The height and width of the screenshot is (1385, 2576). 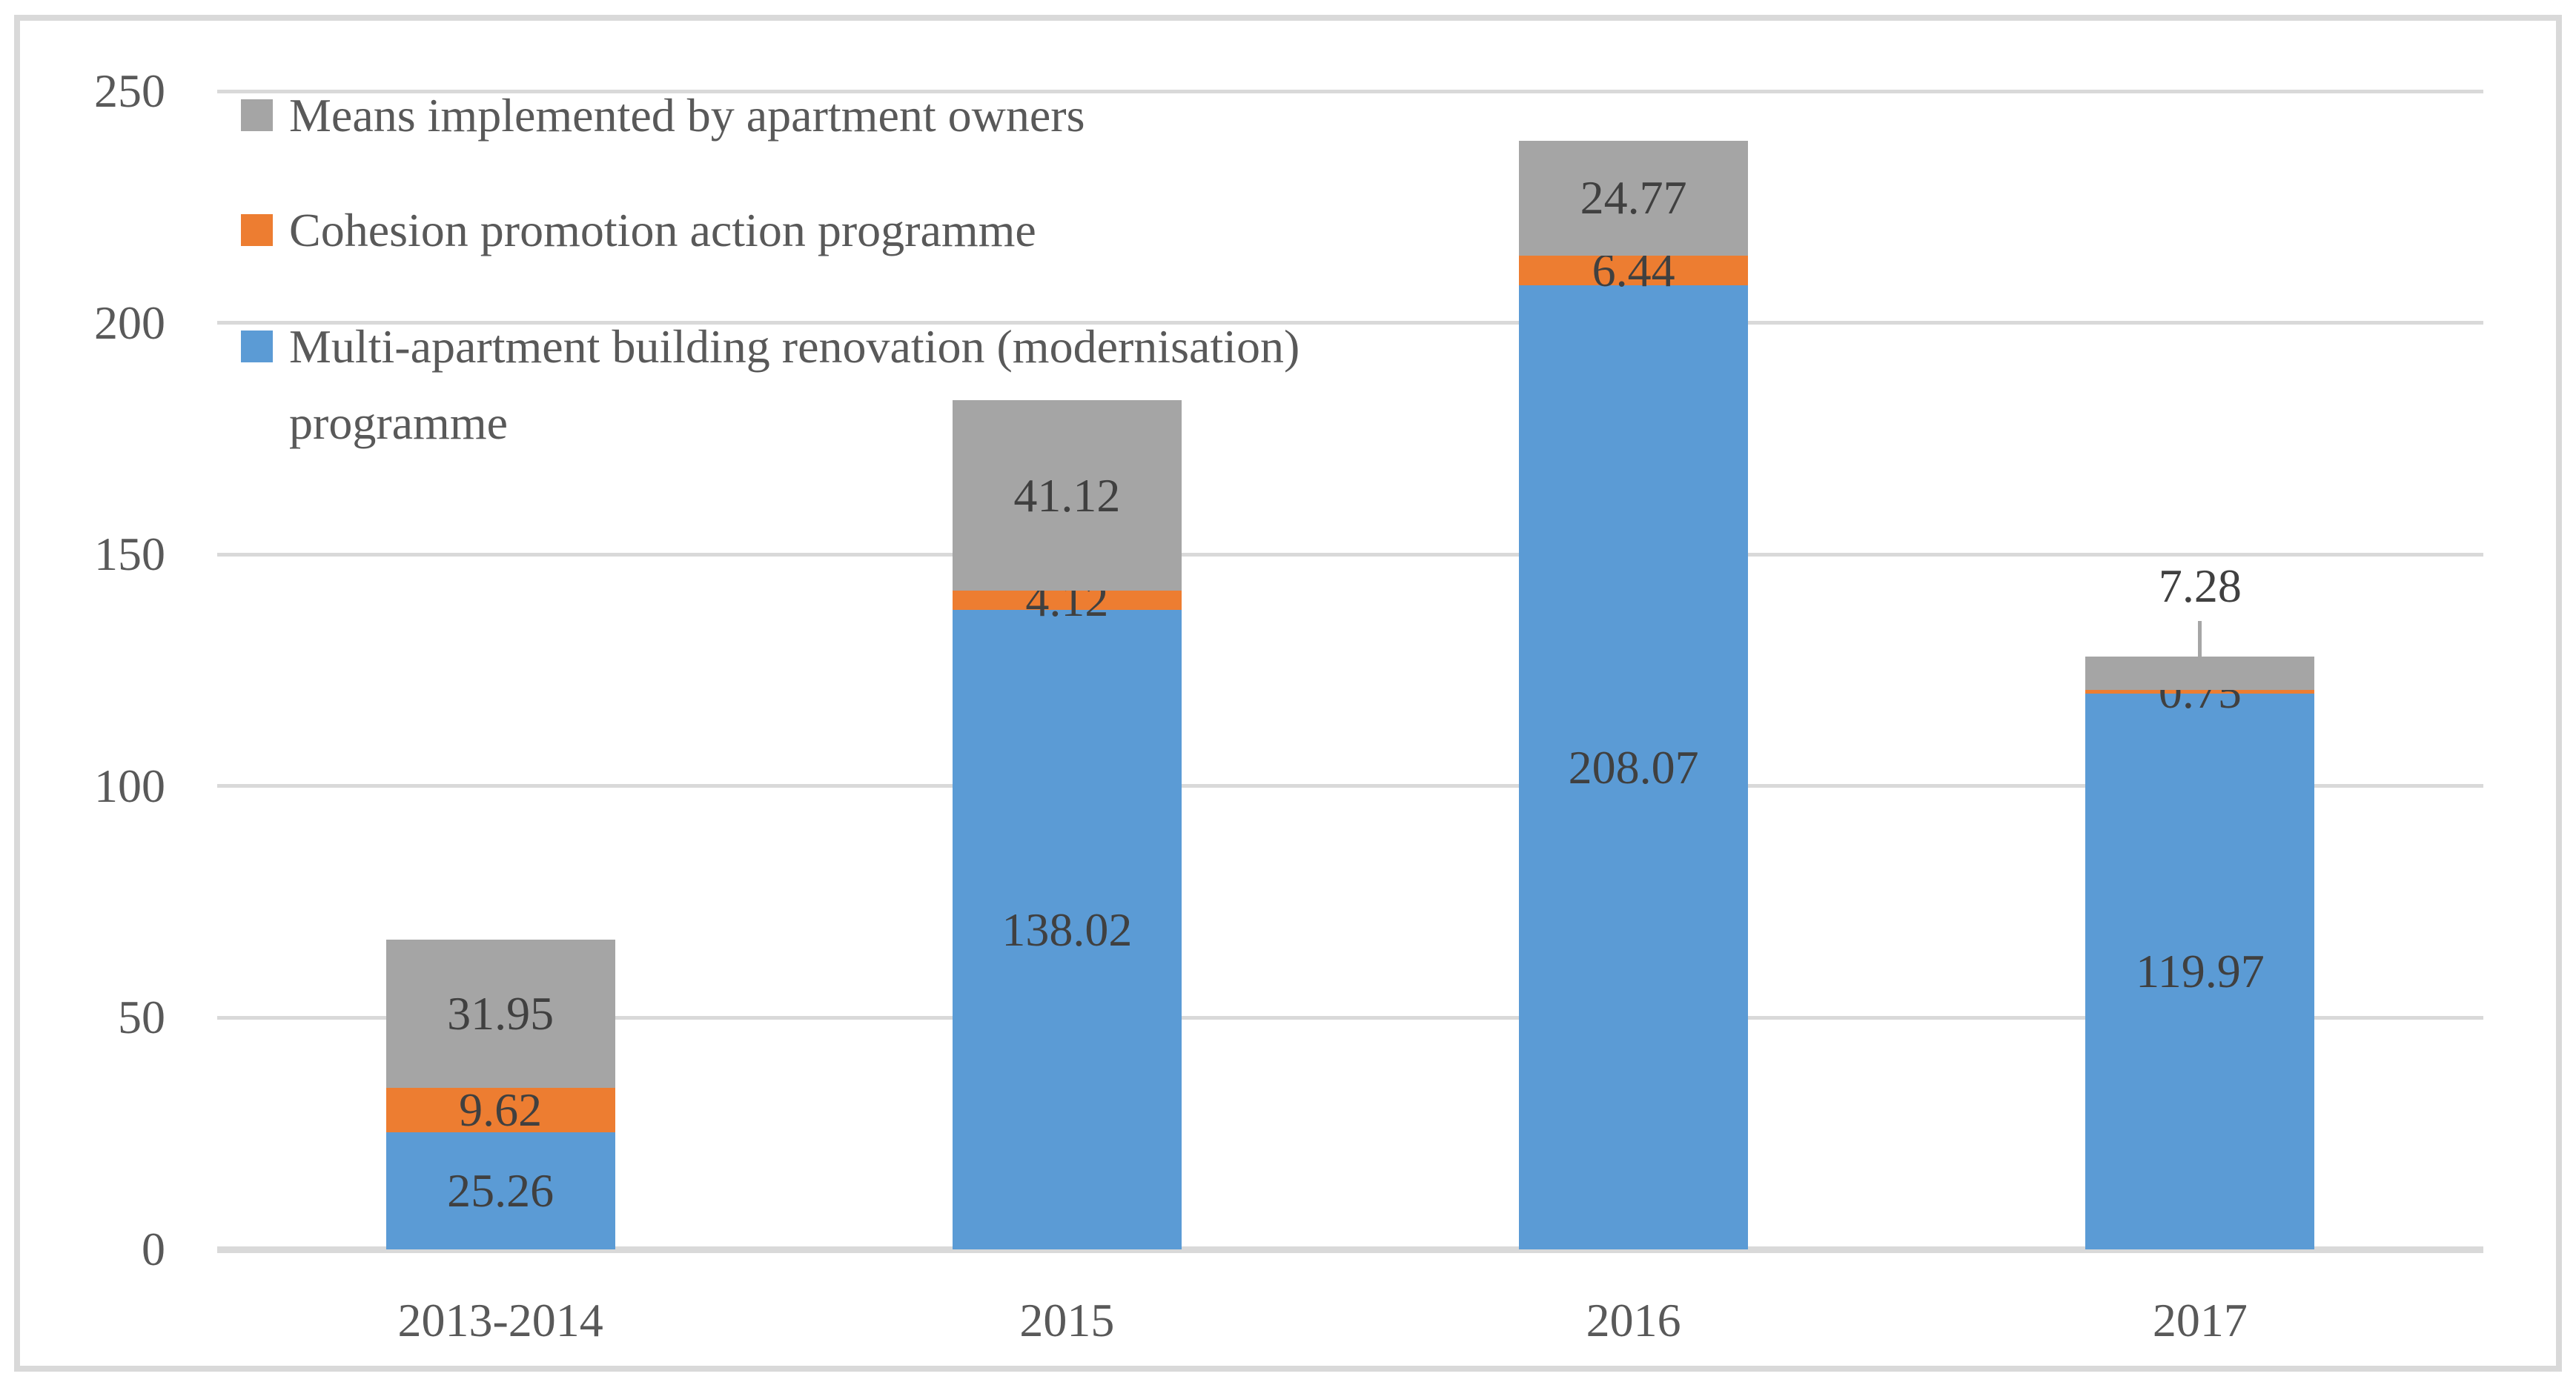 I want to click on bar-segment-data-label: 119.97, so click(x=2200, y=971).